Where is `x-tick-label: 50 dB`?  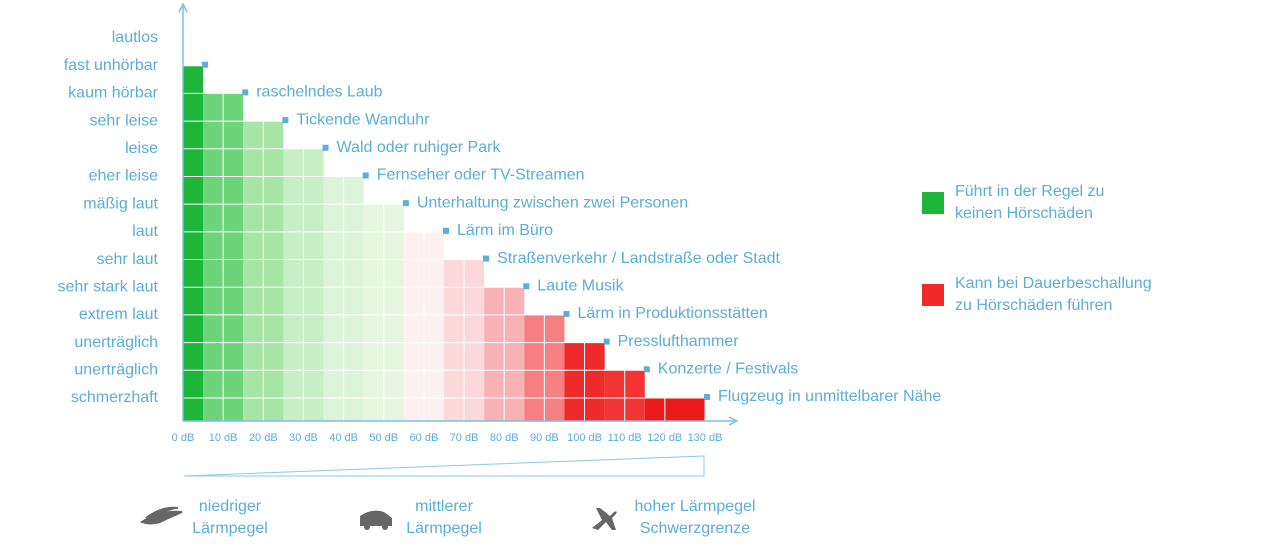
x-tick-label: 50 dB is located at coordinates (383, 438).